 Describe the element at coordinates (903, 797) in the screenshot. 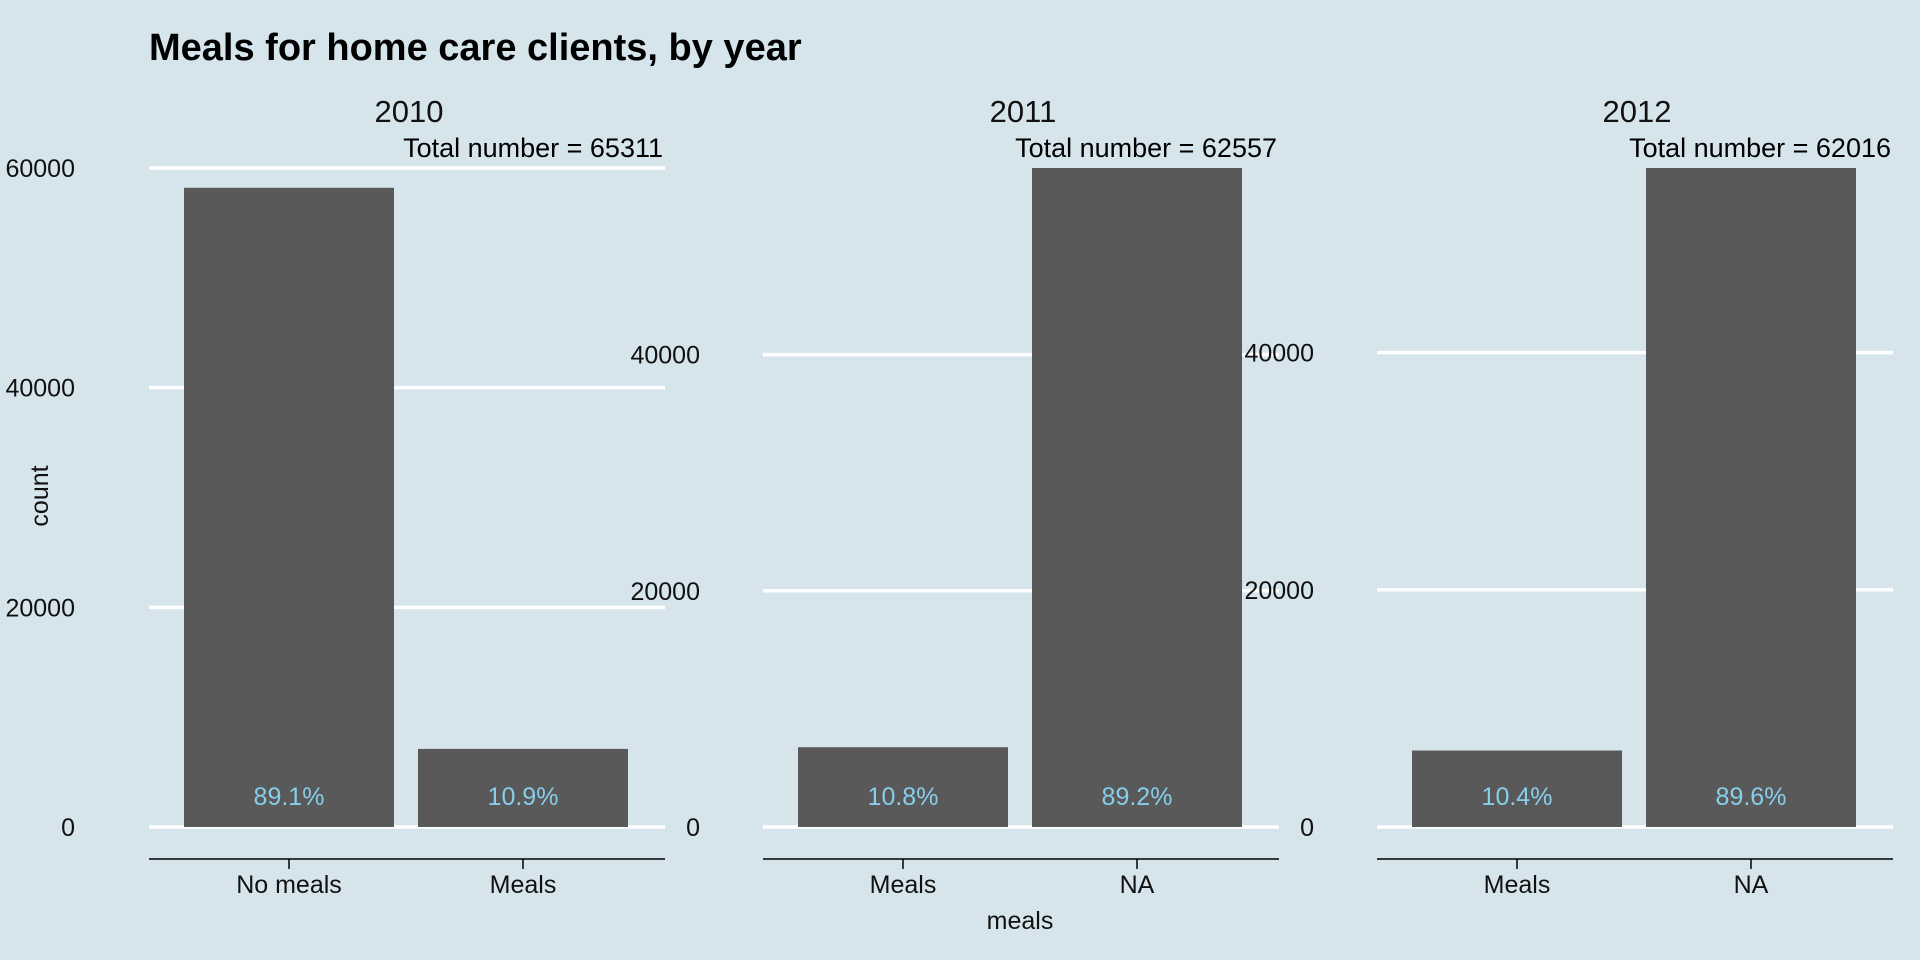

I see `percent-label: 10.8%` at that location.